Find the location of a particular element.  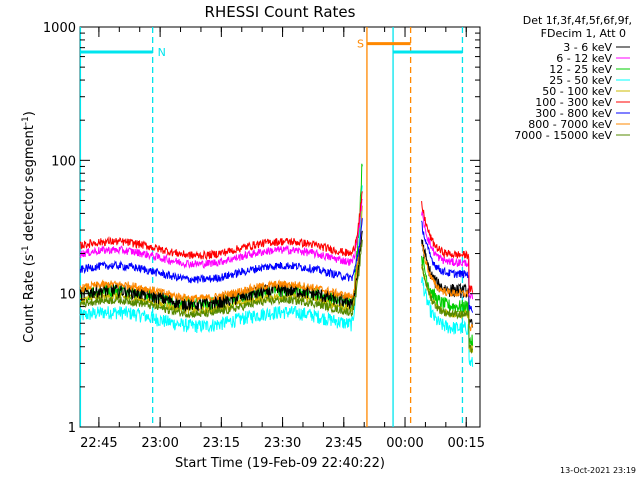

x-tick-label: 00:00 is located at coordinates (404, 443).